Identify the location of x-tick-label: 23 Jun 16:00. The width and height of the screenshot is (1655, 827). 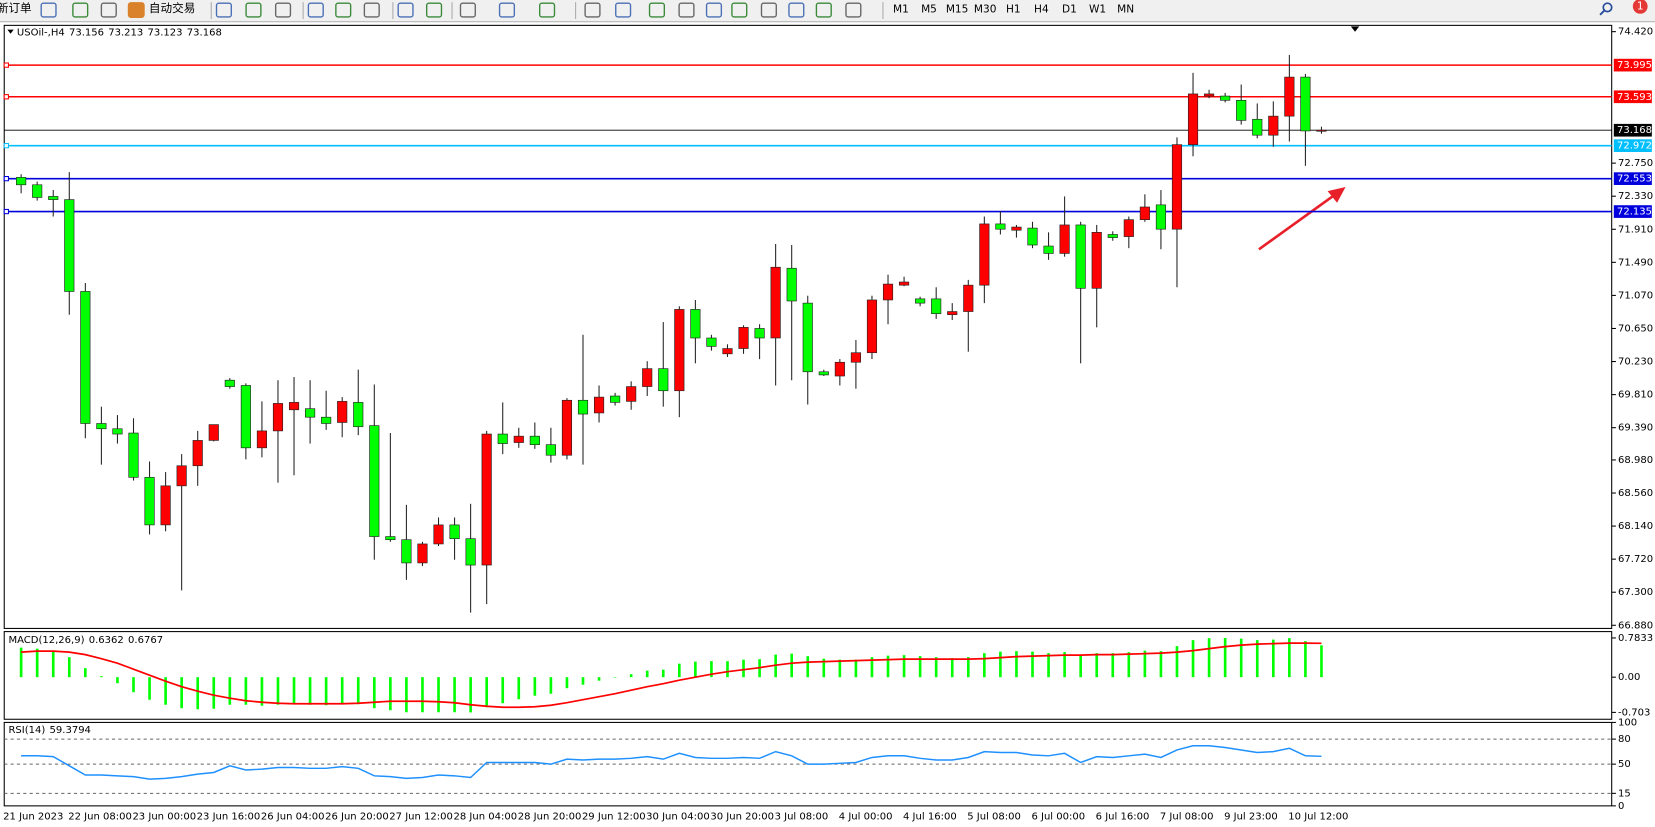
(229, 816).